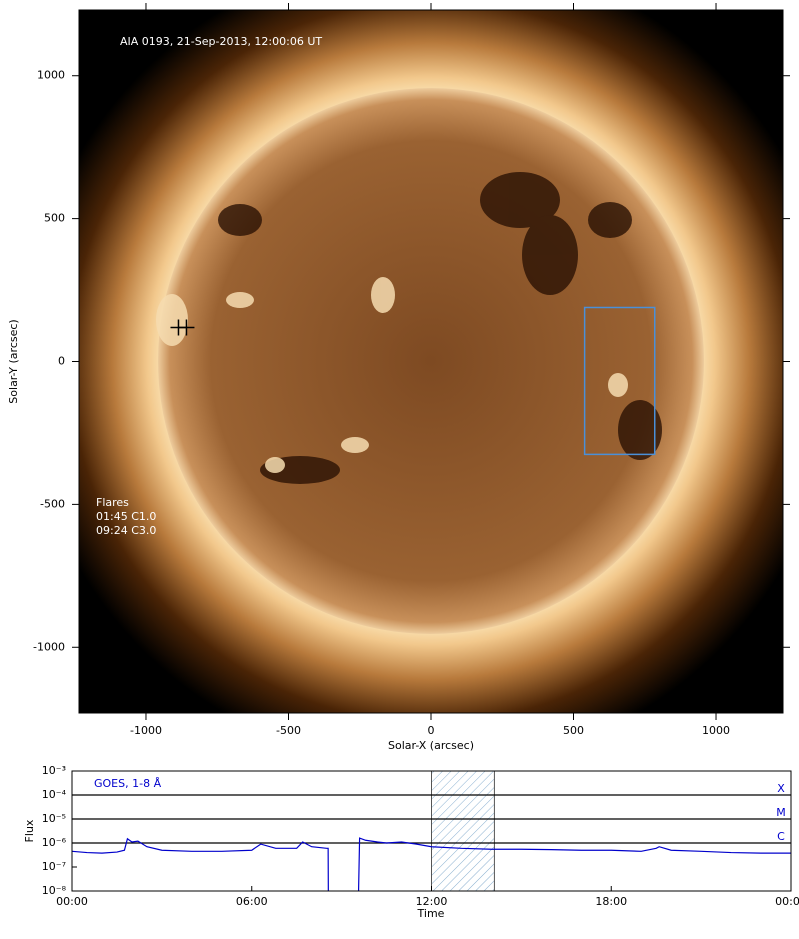 The width and height of the screenshot is (799, 939). Describe the element at coordinates (52, 503) in the screenshot. I see `y-tick-label: -500` at that location.